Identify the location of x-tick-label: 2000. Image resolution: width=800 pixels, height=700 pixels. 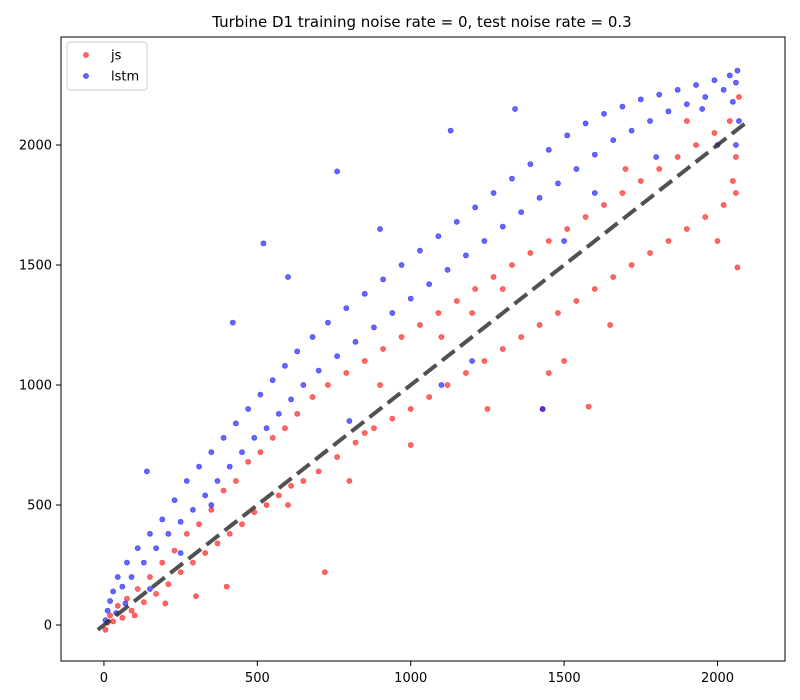
(717, 678).